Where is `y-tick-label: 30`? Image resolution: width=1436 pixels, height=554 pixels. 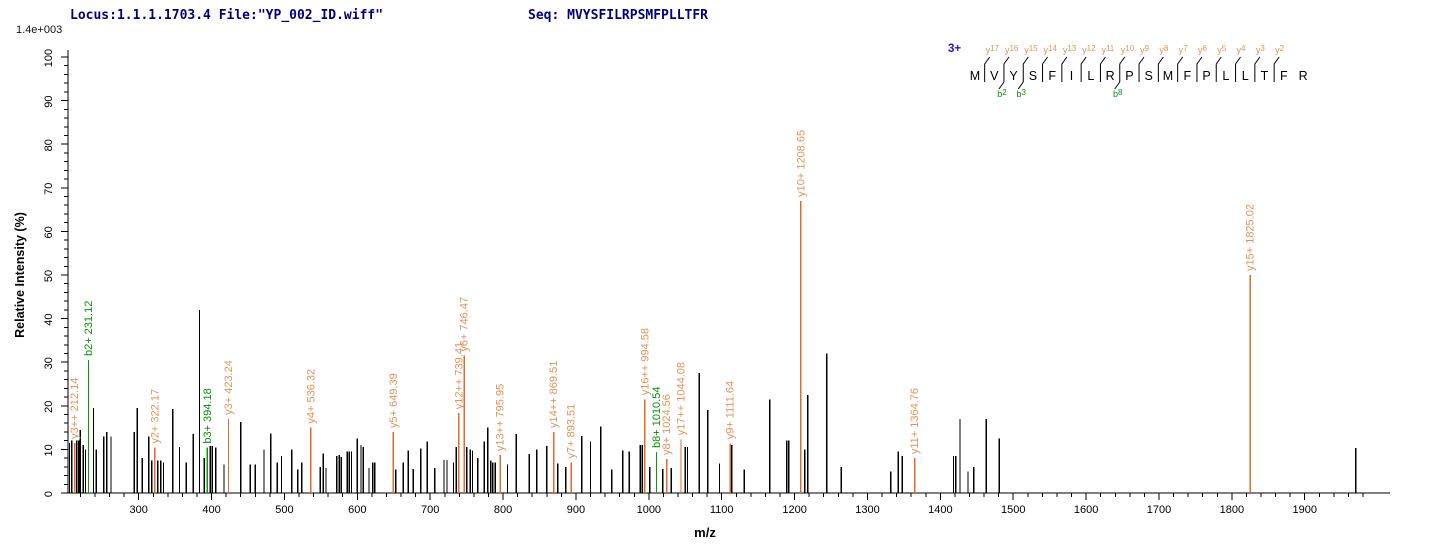 y-tick-label: 30 is located at coordinates (49, 363).